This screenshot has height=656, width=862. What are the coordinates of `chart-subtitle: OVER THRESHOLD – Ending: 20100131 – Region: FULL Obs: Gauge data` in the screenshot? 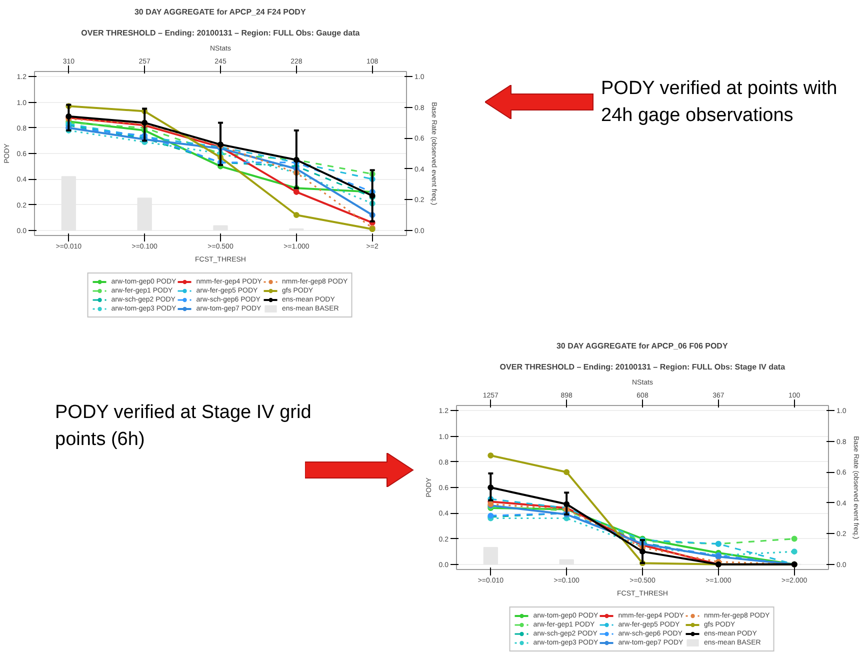 It's located at (220, 33).